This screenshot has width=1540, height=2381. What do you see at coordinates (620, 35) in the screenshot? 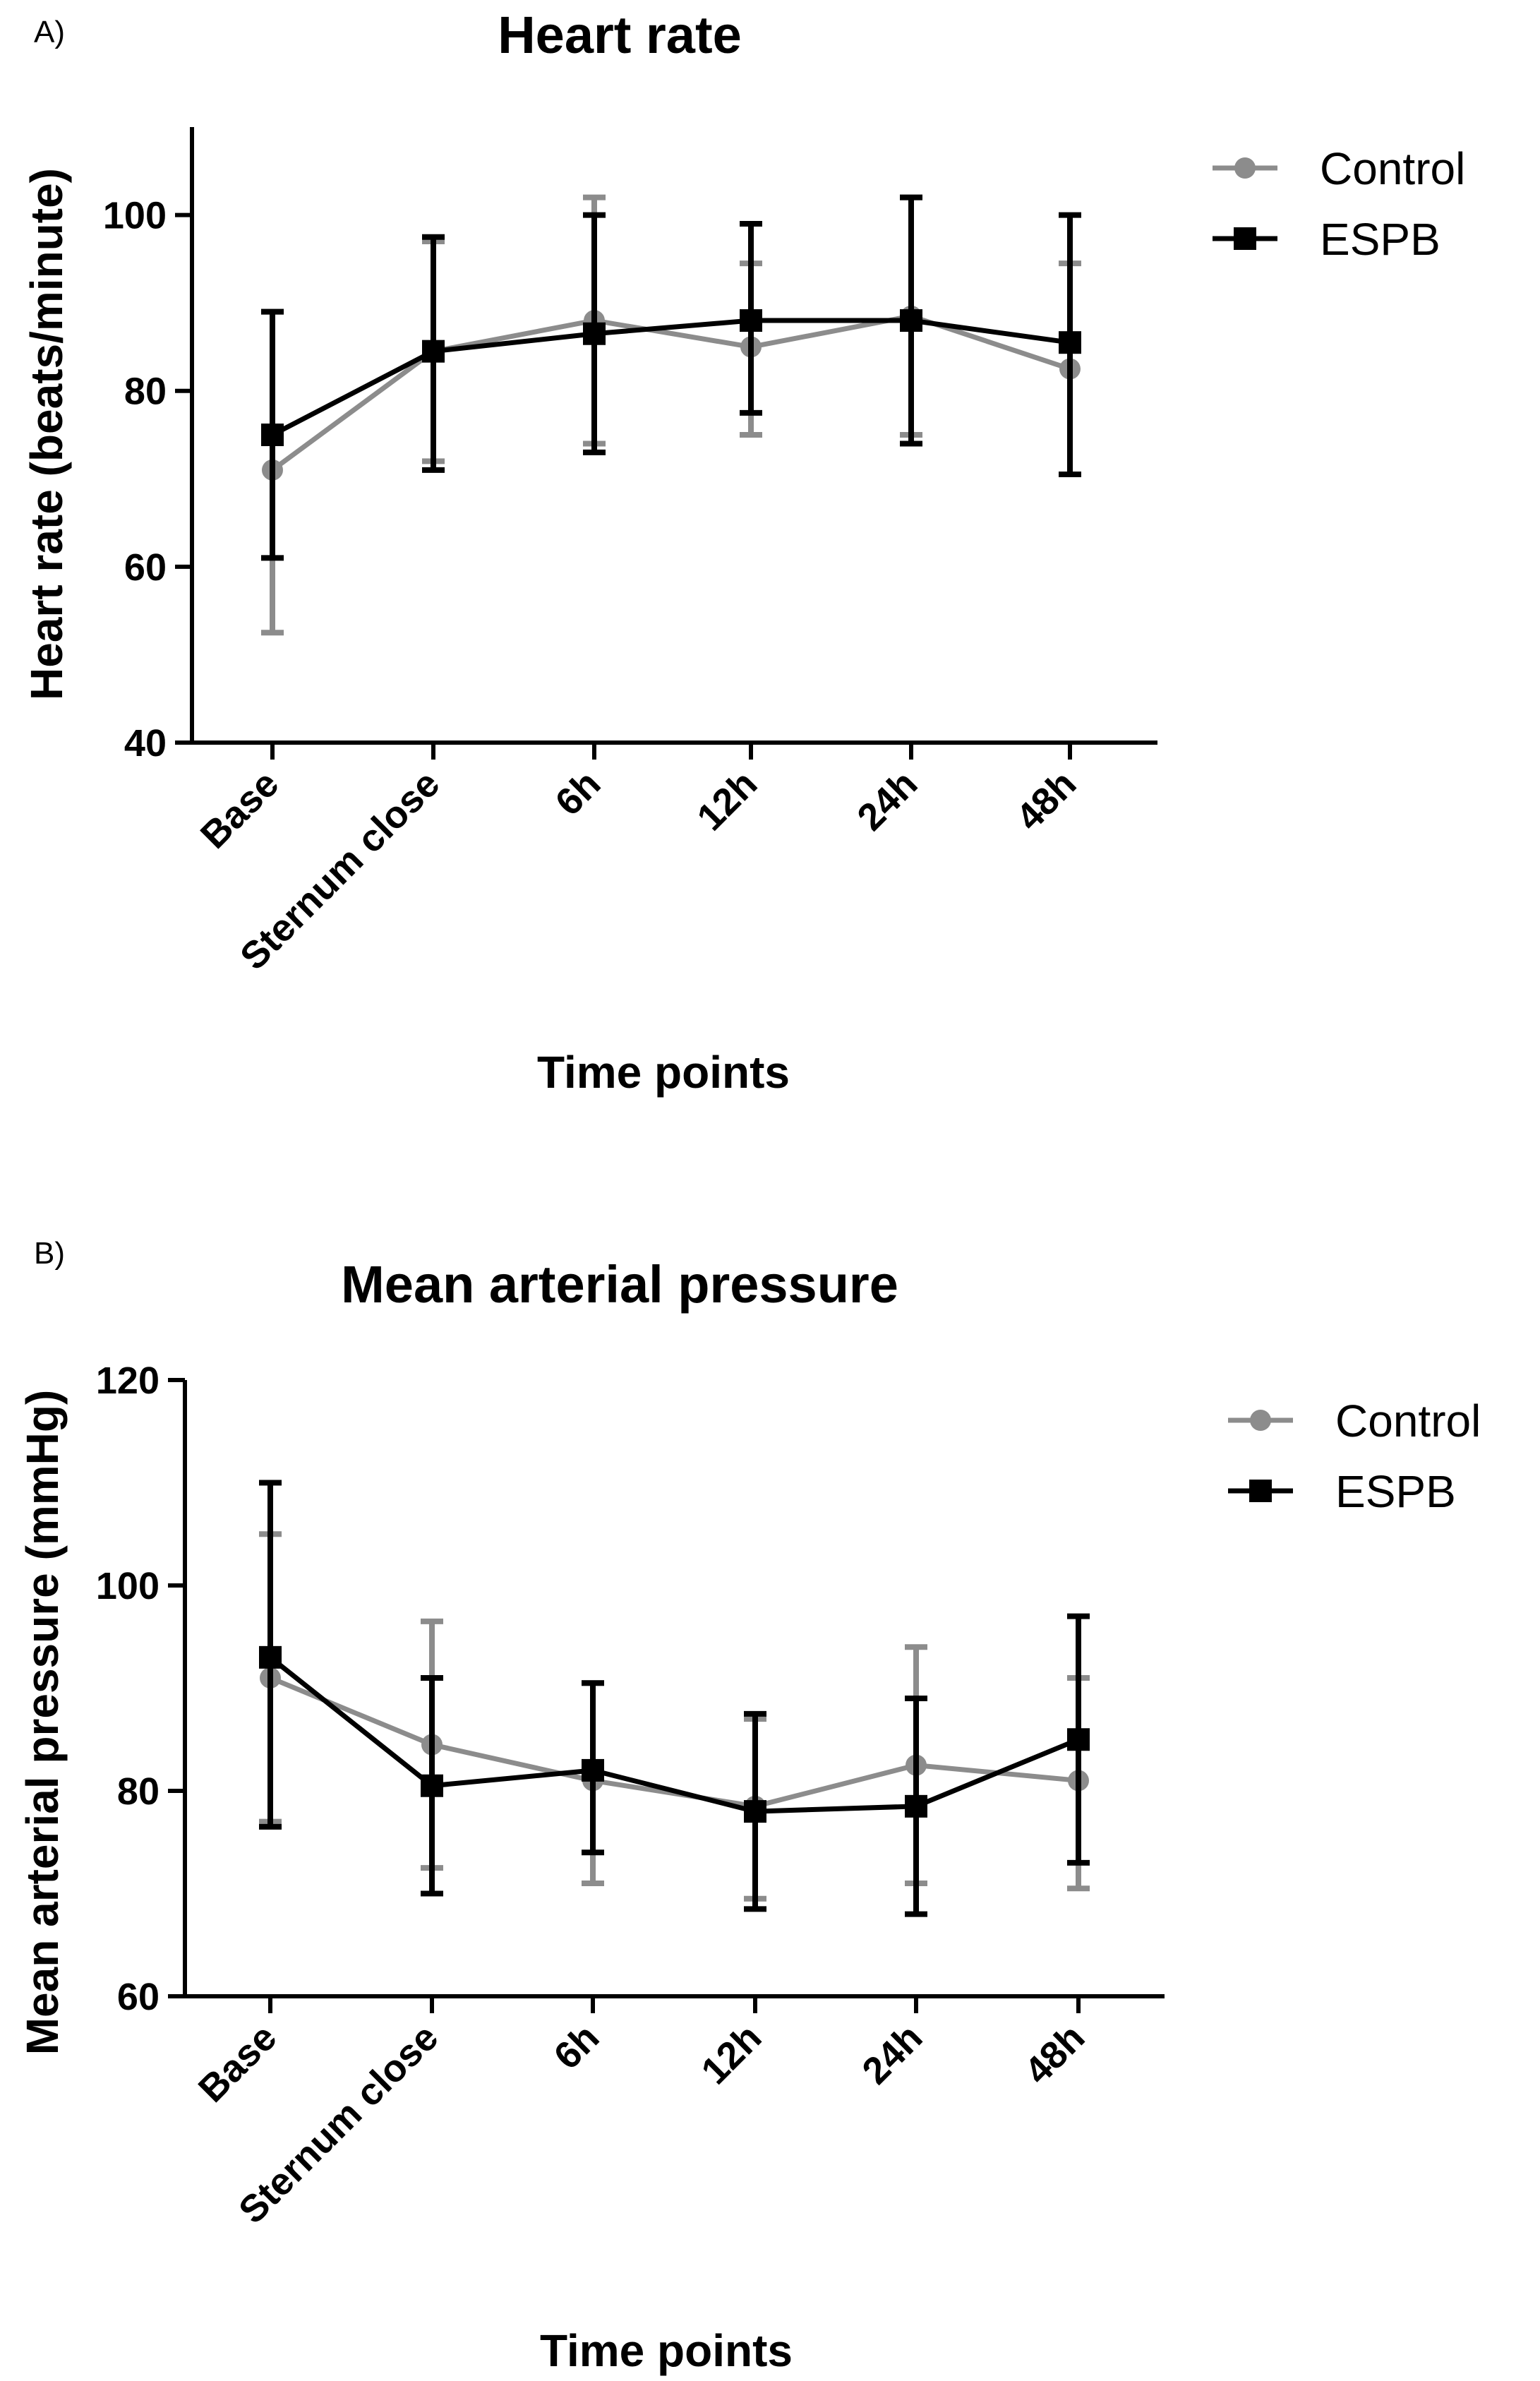
I see `chart-title-a: Heart rate` at bounding box center [620, 35].